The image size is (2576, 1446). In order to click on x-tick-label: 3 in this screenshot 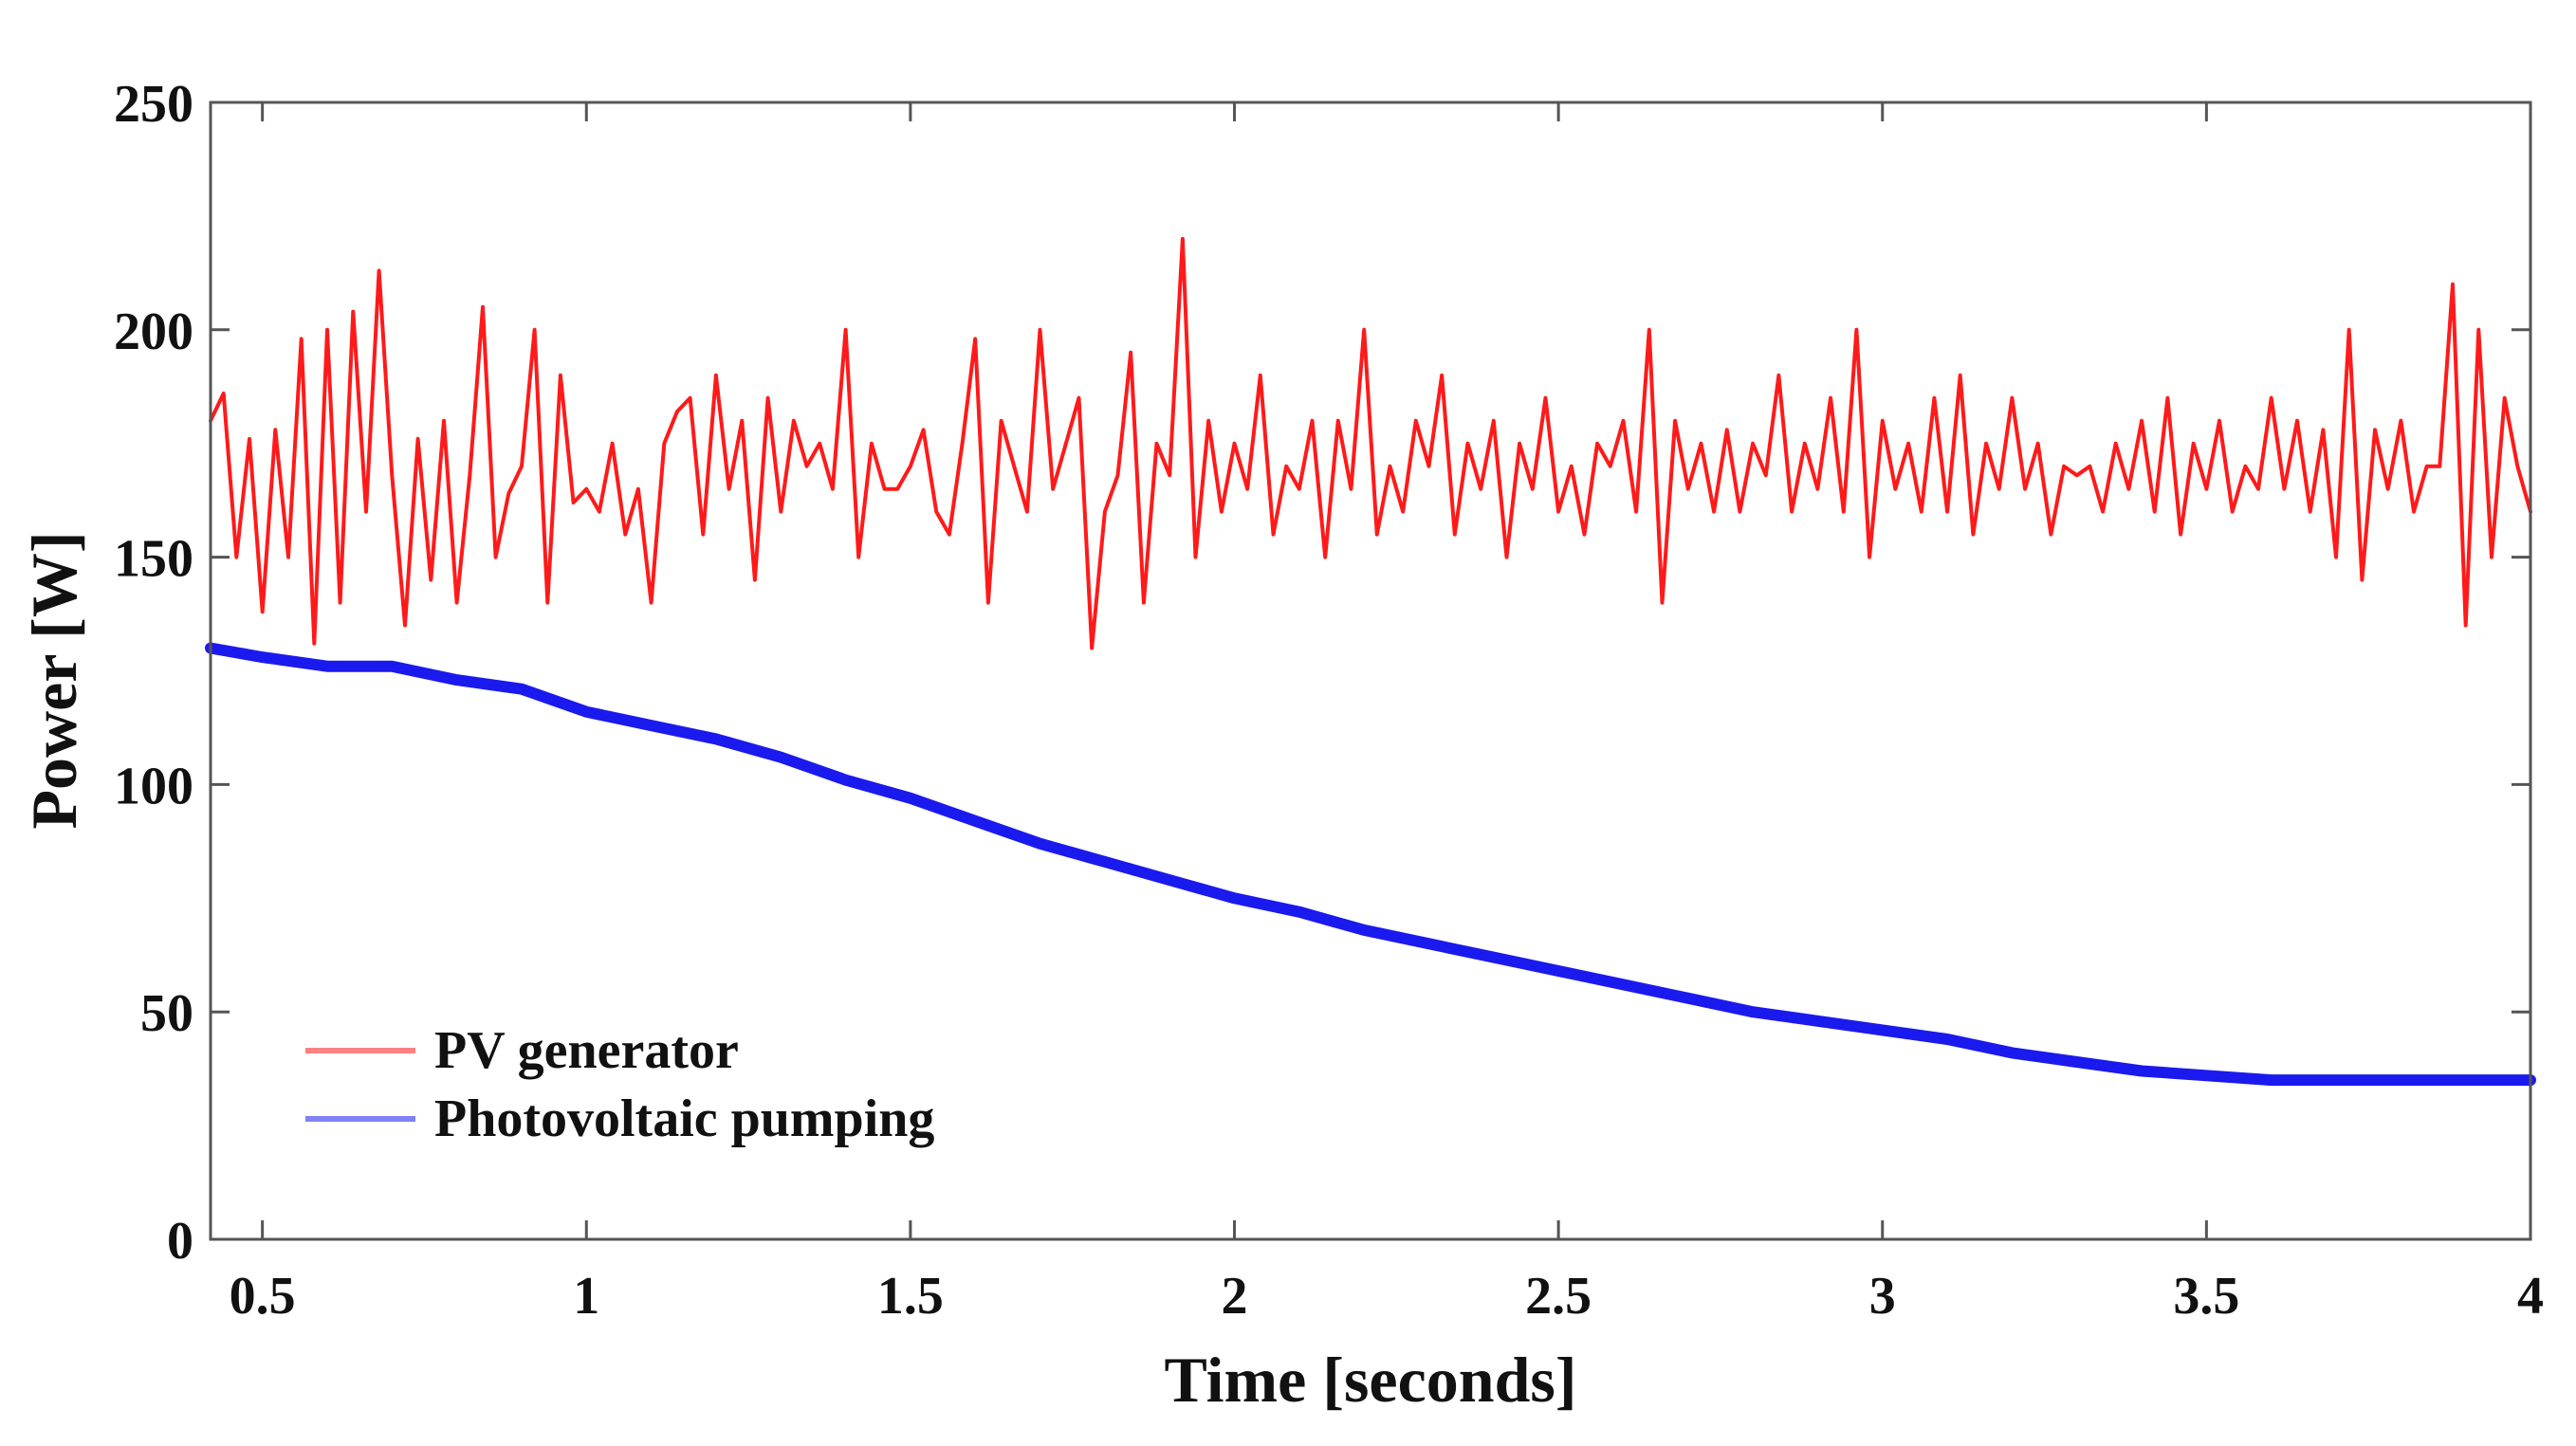, I will do `click(1882, 1296)`.